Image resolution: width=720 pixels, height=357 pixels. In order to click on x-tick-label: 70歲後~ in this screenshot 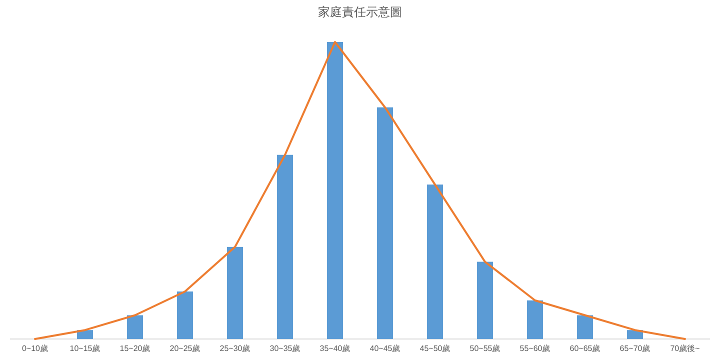, I will do `click(685, 348)`.